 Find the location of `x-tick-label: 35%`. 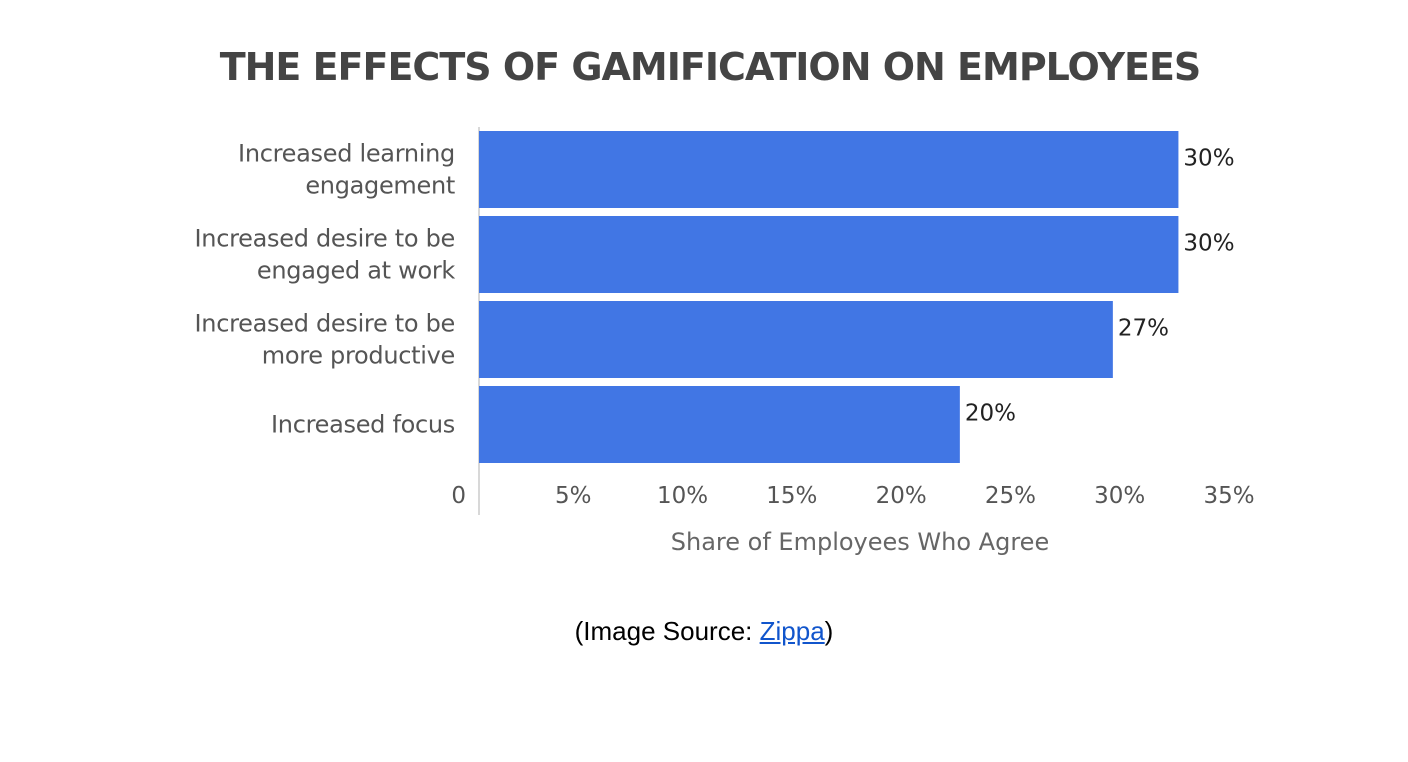

x-tick-label: 35% is located at coordinates (1228, 496).